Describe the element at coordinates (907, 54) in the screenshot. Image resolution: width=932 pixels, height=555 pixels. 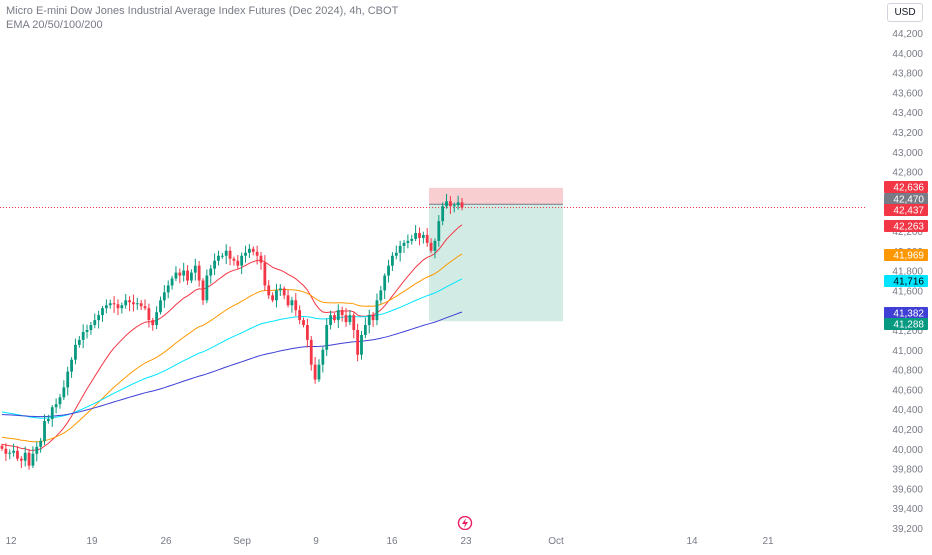
I see `y-tick-label: 44,000` at that location.